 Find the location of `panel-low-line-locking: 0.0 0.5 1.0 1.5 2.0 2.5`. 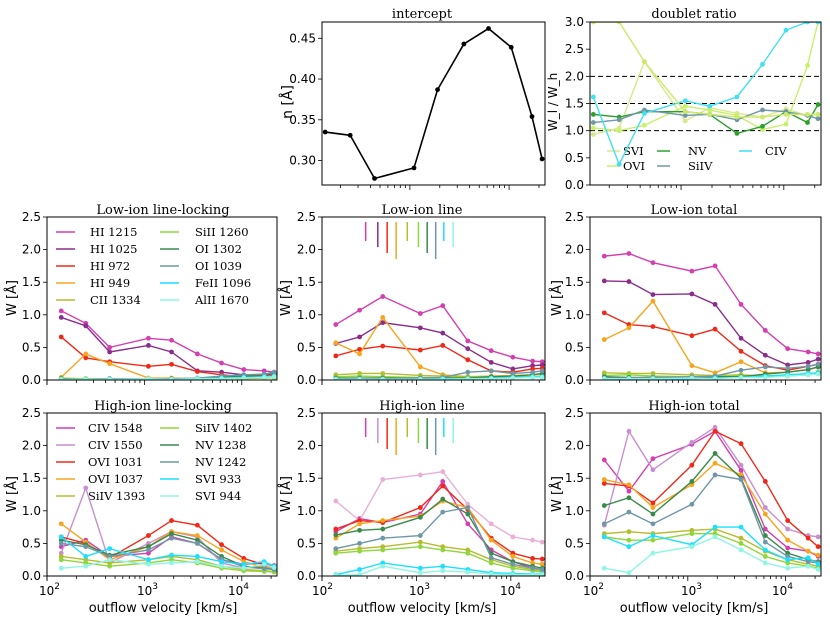

panel-low-line-locking: 0.0 0.5 1.0 1.5 2.0 2.5 is located at coordinates (150, 298).